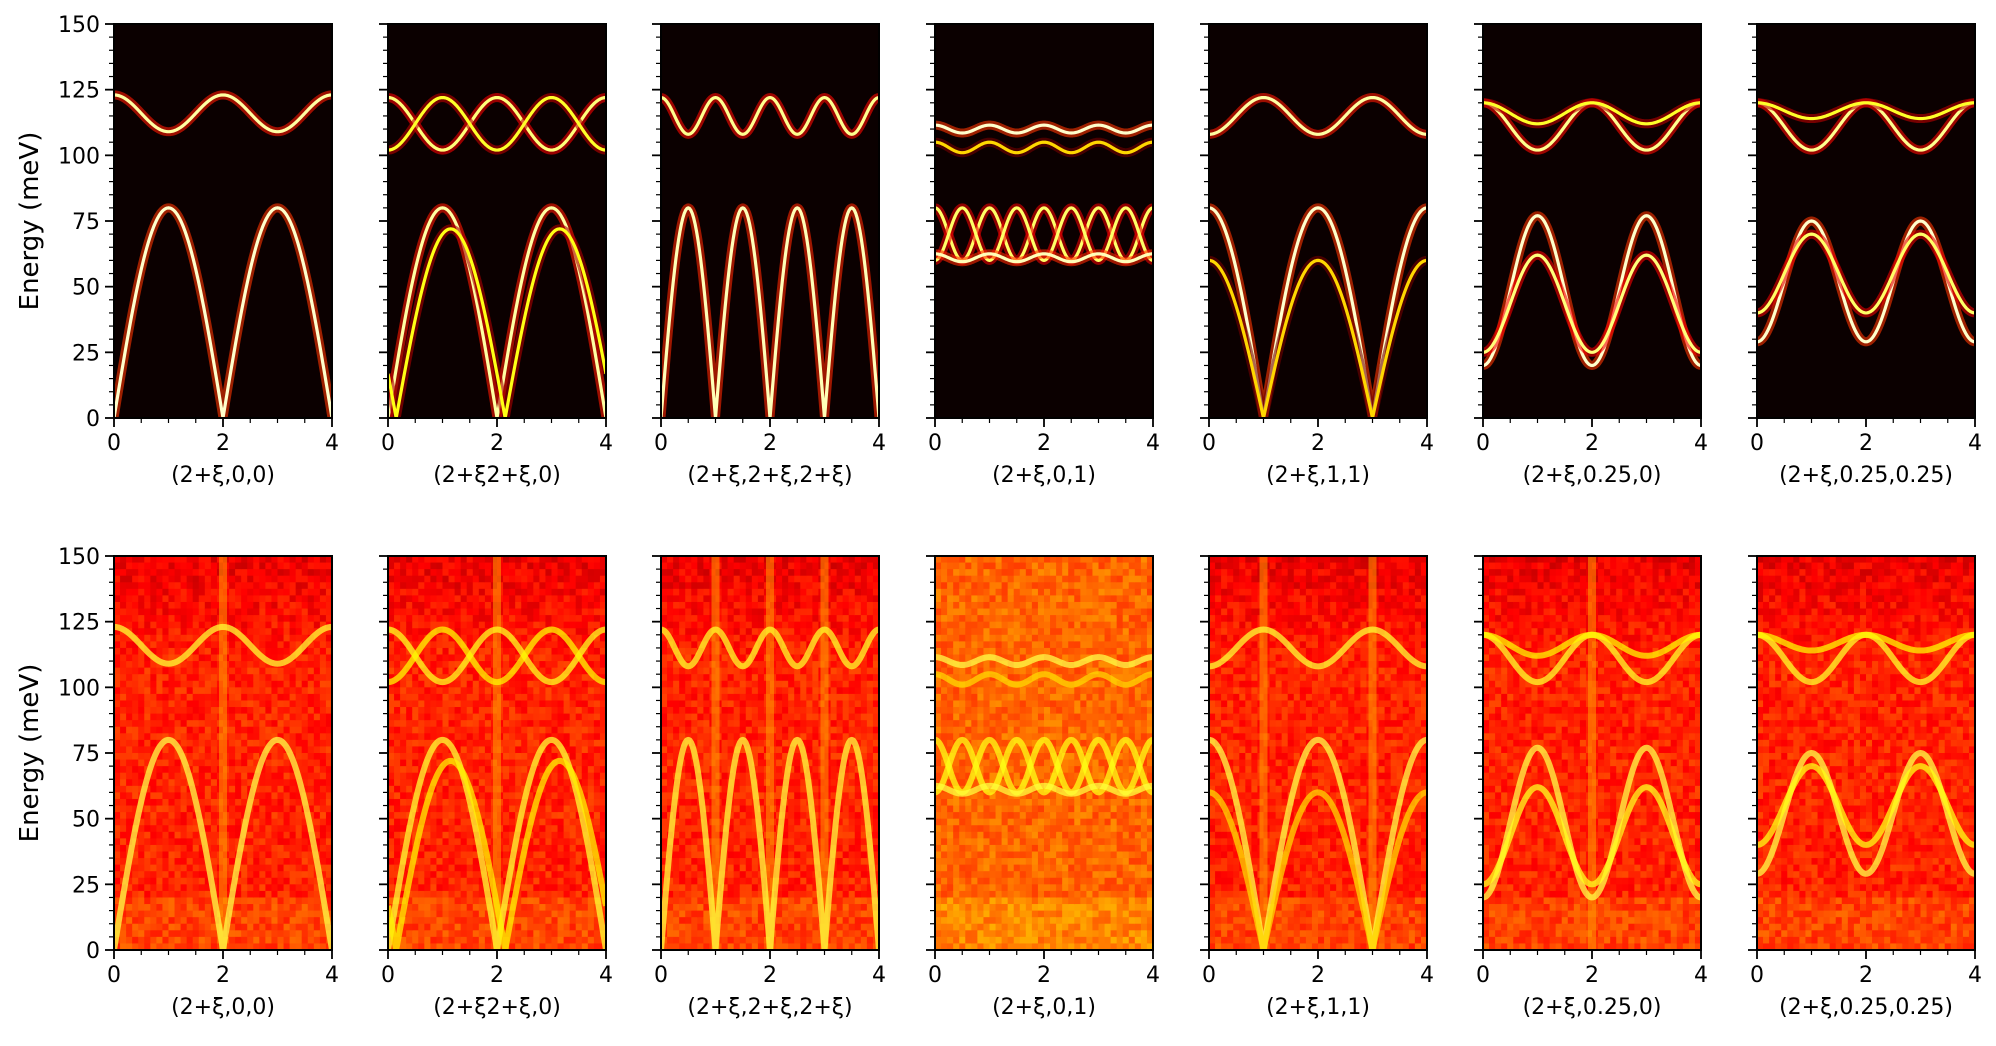 The image size is (1996, 1046). Describe the element at coordinates (79, 25) in the screenshot. I see `y-tick-label: 150` at that location.